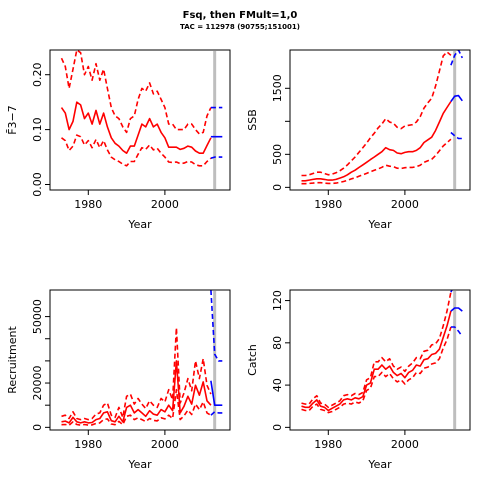  I want to click on y-axis-label: SSB, so click(252, 120).